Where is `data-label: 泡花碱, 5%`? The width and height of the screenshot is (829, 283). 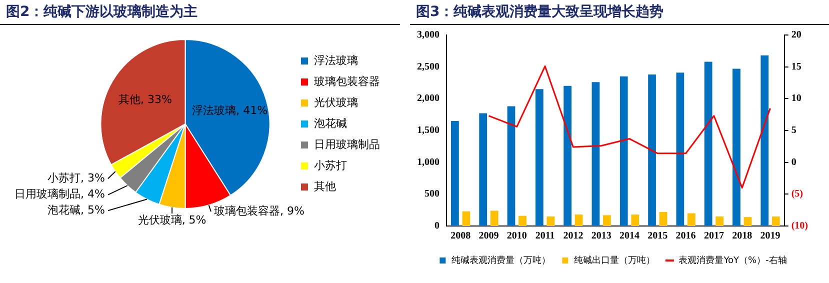
data-label: 泡花碱, 5% is located at coordinates (76, 209).